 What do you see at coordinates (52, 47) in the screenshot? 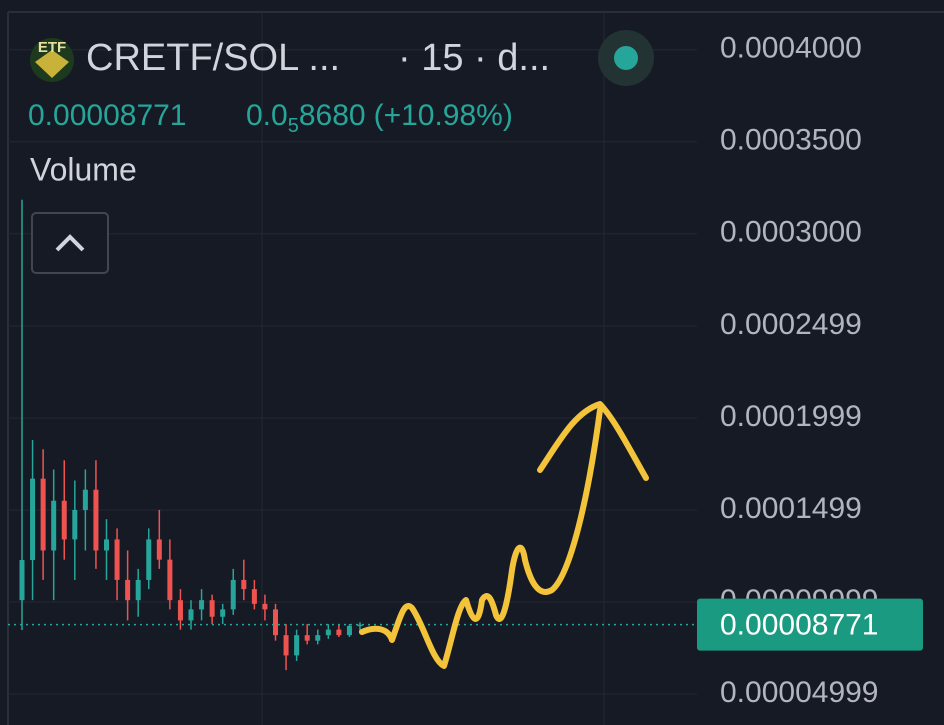
I see `logo-text: ETF` at bounding box center [52, 47].